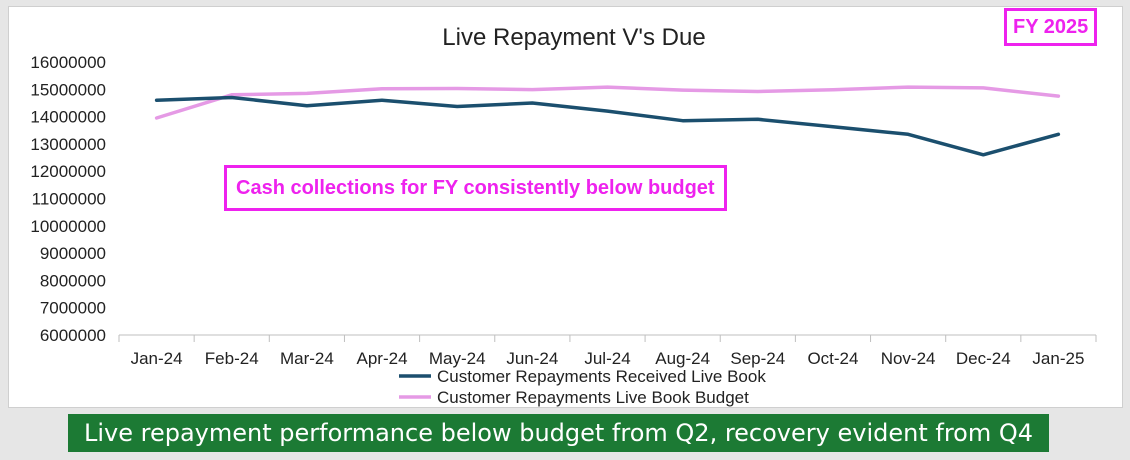  Describe the element at coordinates (607, 102) in the screenshot. I see `series-line-budget` at that location.